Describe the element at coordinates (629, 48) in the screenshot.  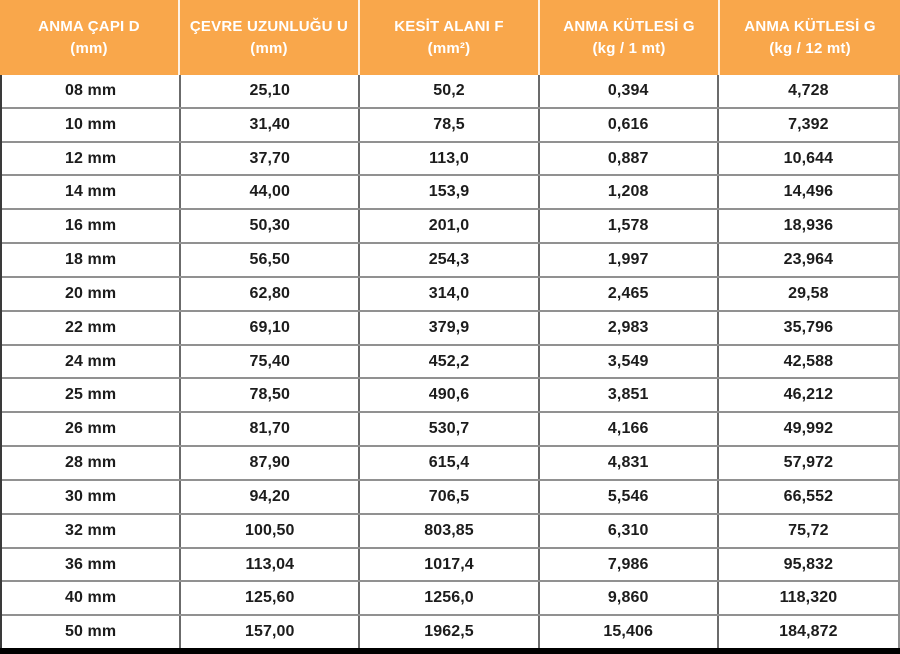
I see `header-unit: (kg / 1 mt)` at that location.